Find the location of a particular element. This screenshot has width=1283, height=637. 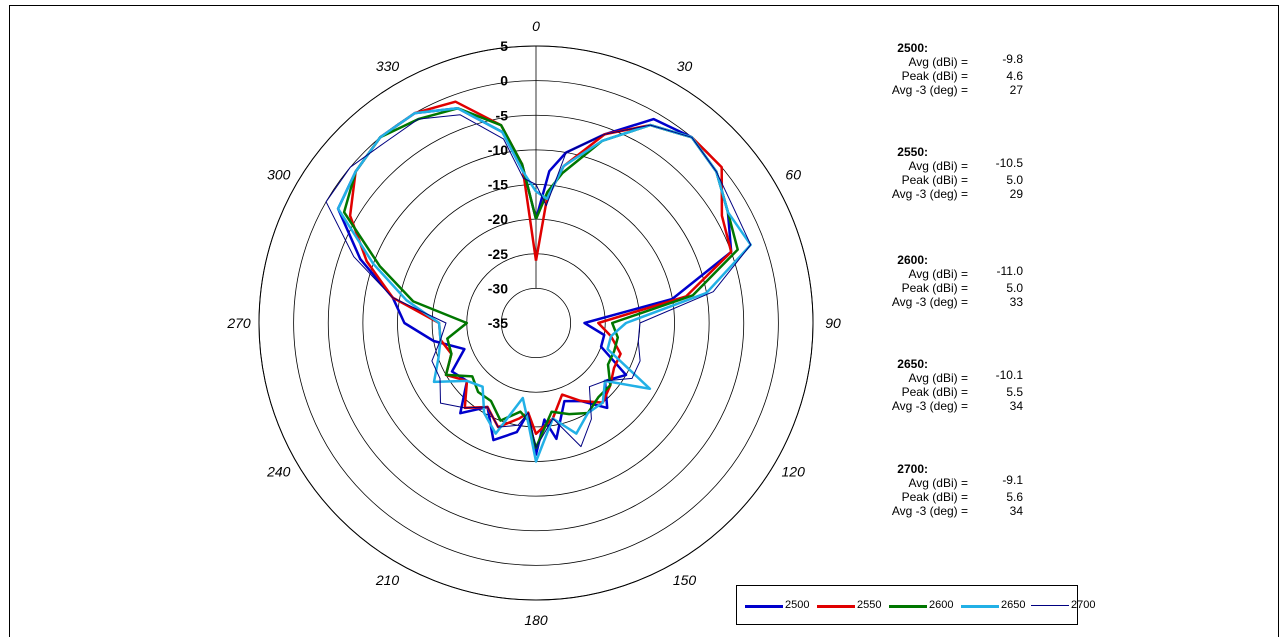

angle-label: 0 is located at coordinates (536, 26).